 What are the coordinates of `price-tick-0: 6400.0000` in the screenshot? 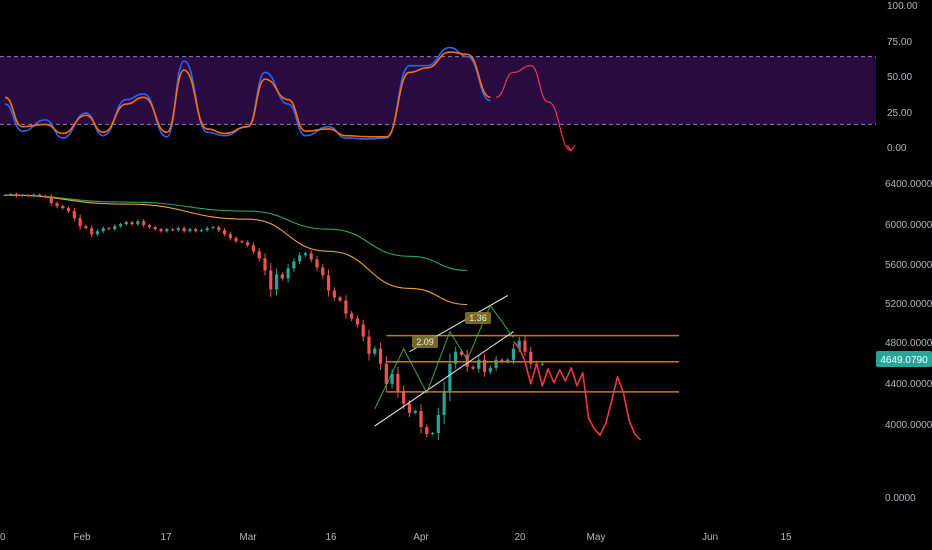 It's located at (908, 184).